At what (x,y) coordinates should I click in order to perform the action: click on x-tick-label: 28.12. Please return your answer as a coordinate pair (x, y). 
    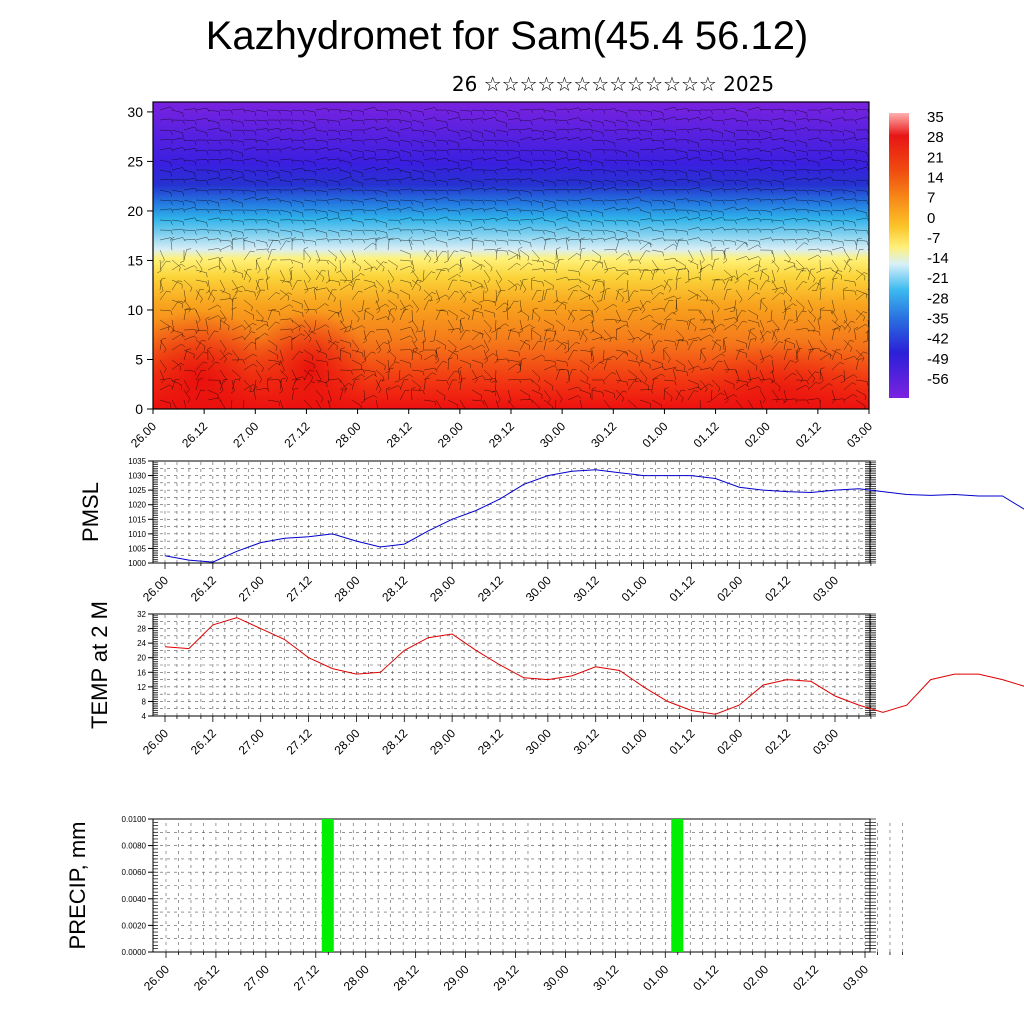
    Looking at the image, I should click on (406, 977).